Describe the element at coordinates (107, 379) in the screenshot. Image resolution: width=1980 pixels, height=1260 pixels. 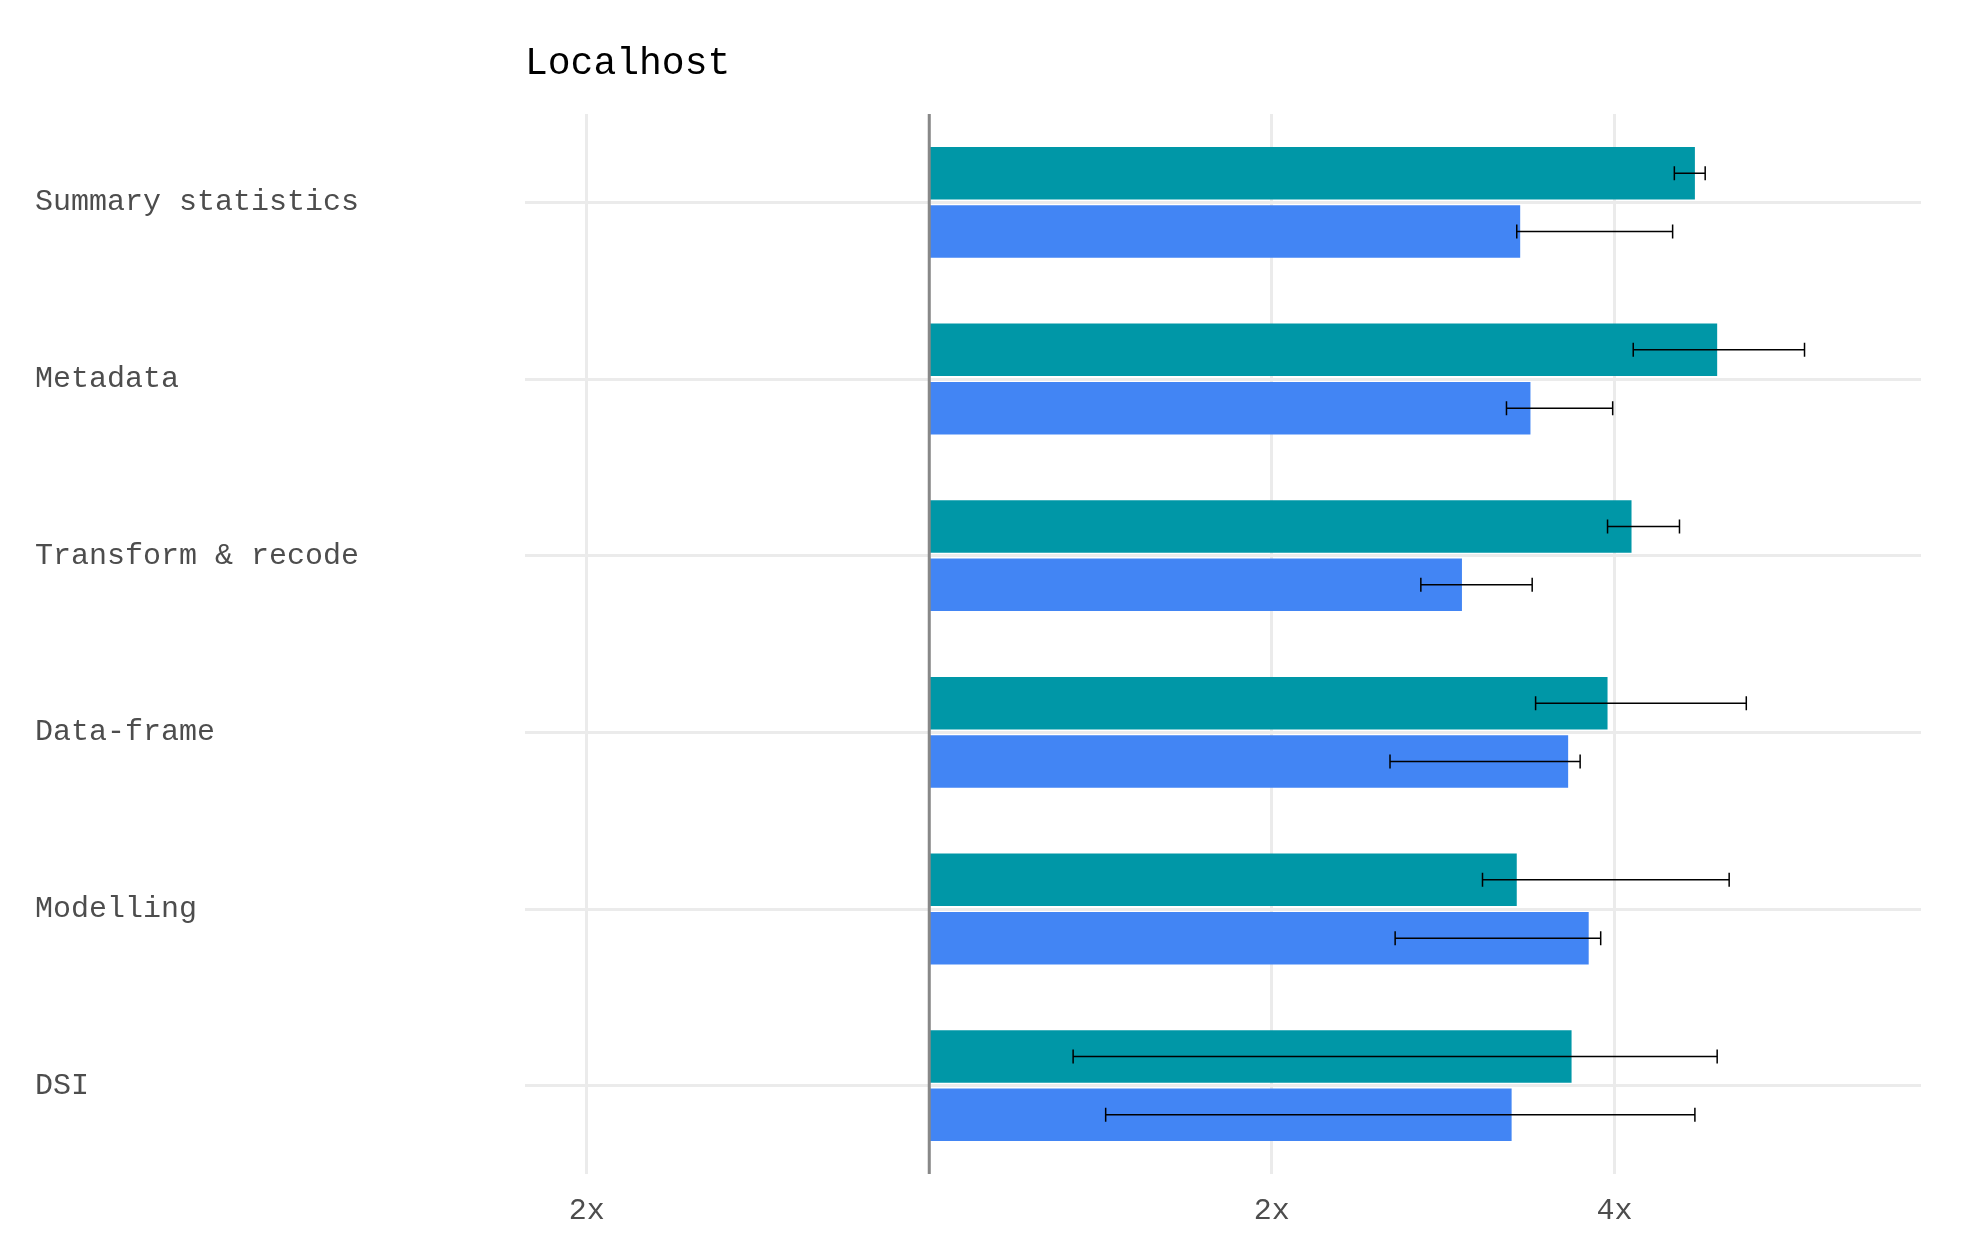
I see `y-tick-label: Metadata` at that location.